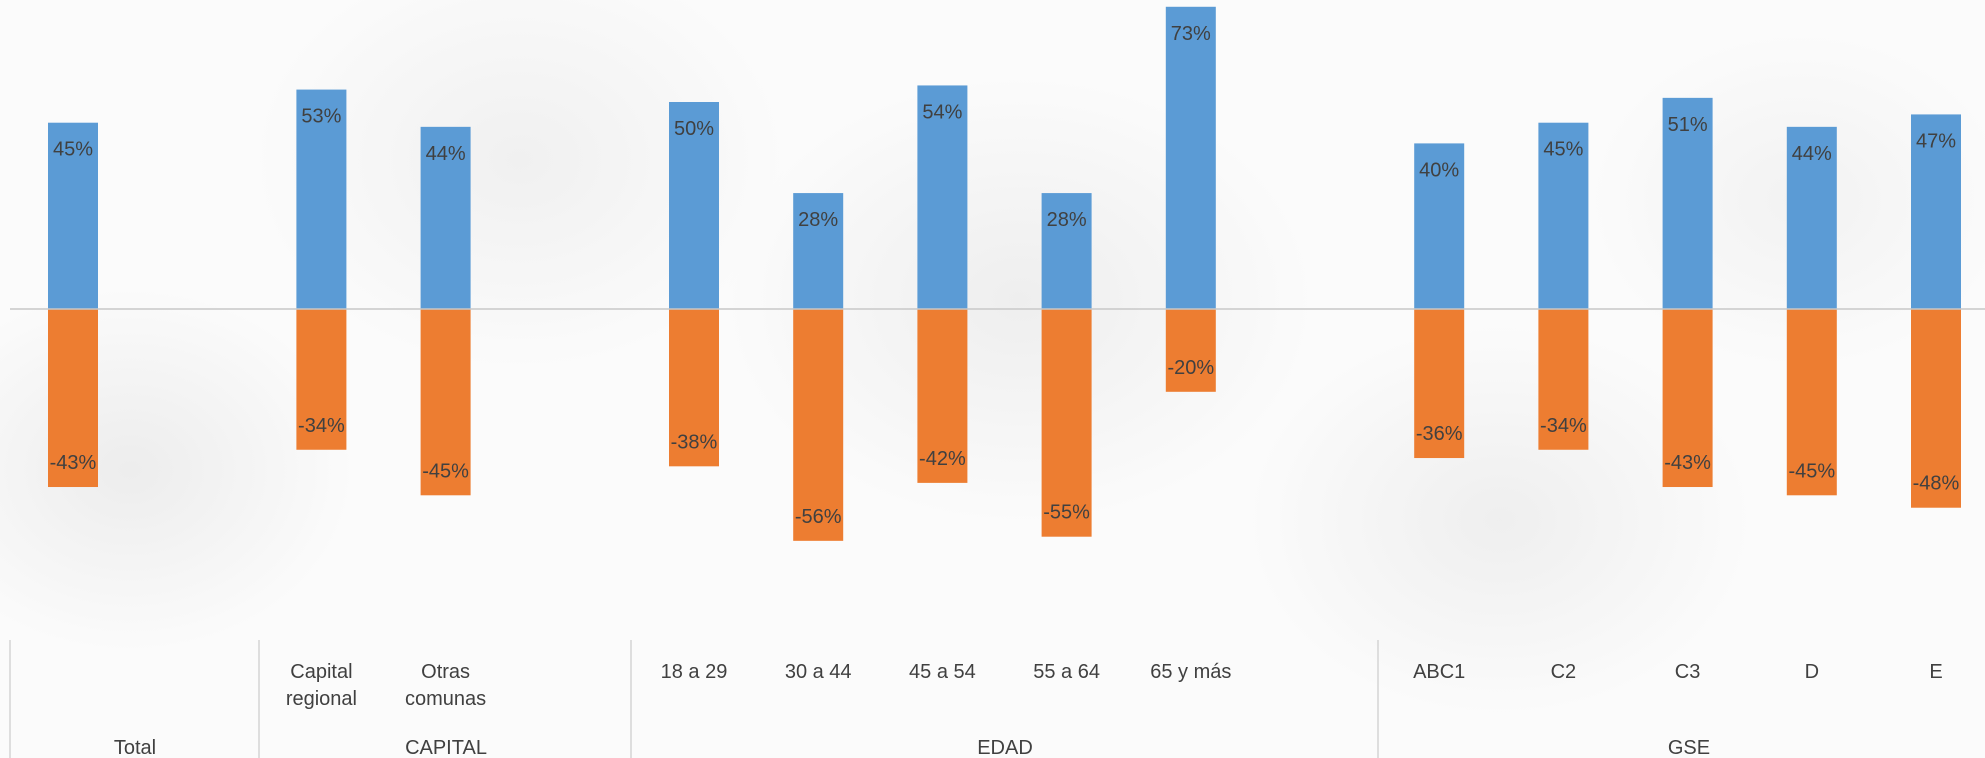 This screenshot has height=758, width=1985. I want to click on positive-value-label-3: 50%, so click(694, 129).